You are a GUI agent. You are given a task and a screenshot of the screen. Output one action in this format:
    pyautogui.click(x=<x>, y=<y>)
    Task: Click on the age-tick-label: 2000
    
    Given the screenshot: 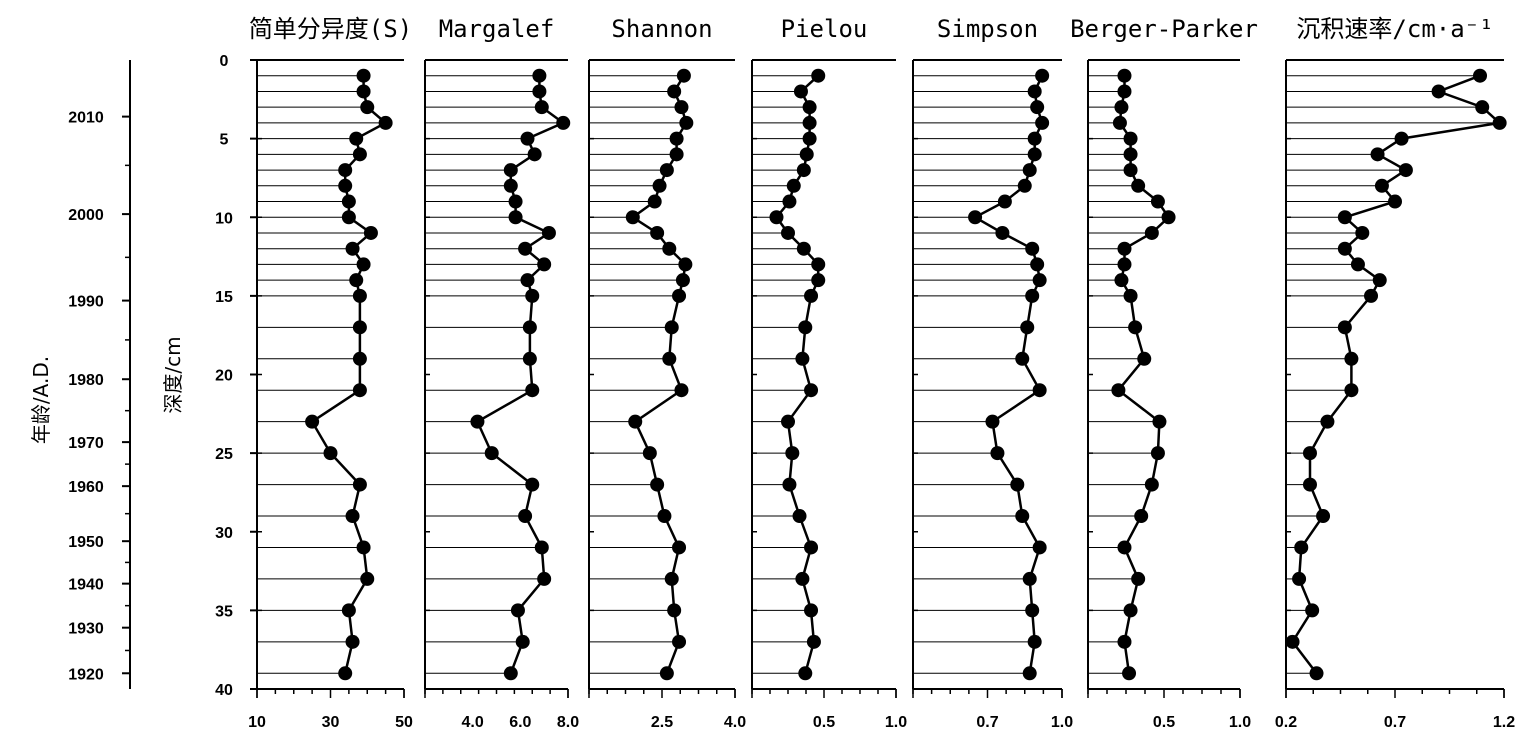 What is the action you would take?
    pyautogui.click(x=86, y=215)
    